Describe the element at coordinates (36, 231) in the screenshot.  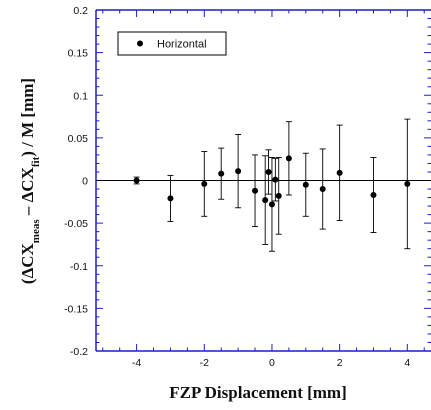
I see `y-title-sub-meas: meas` at that location.